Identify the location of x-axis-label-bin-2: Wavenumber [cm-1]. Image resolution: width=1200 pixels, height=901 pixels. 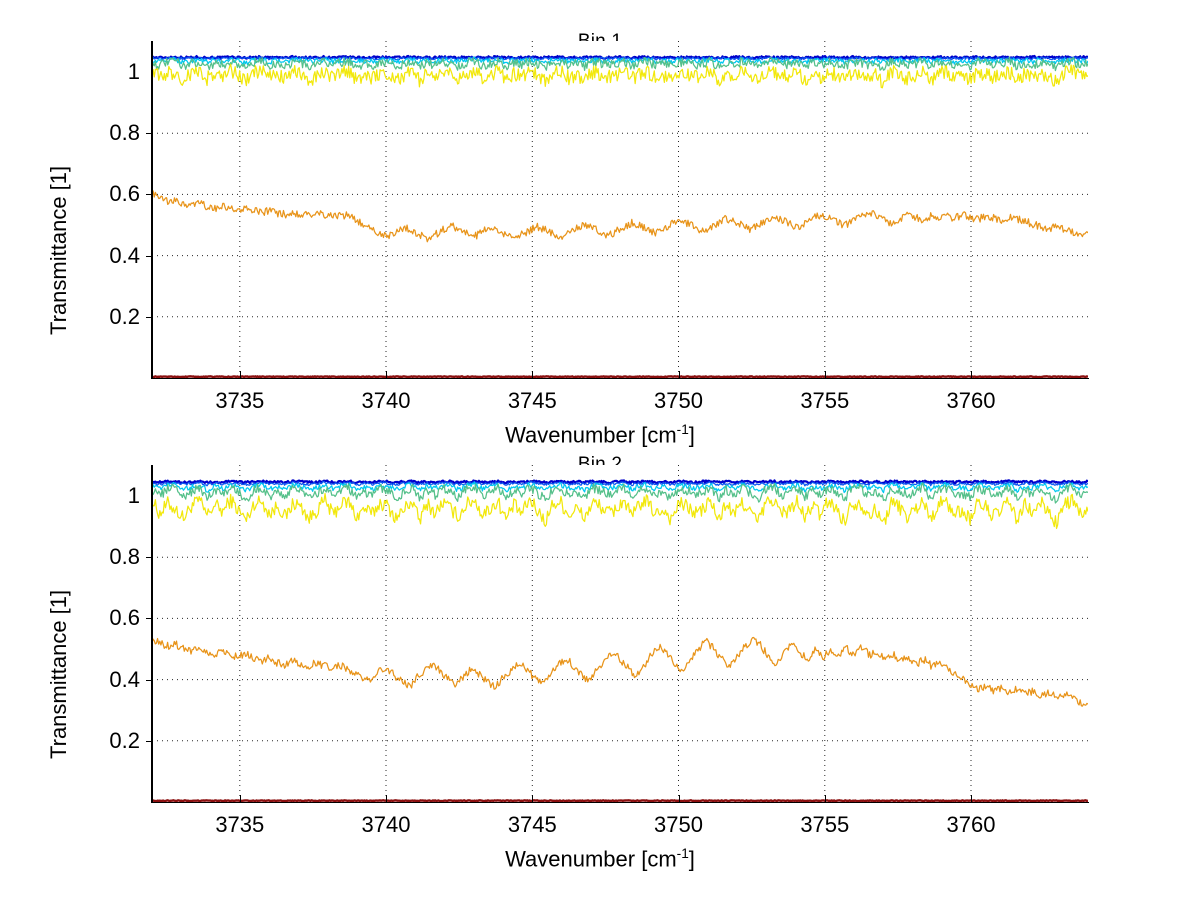
(600, 859).